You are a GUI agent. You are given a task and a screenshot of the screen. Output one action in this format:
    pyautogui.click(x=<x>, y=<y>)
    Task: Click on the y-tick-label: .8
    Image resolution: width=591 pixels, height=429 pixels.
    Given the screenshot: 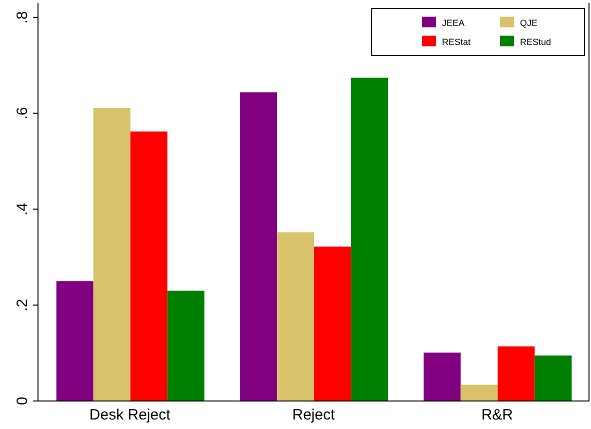 What is the action you would take?
    pyautogui.click(x=22, y=17)
    